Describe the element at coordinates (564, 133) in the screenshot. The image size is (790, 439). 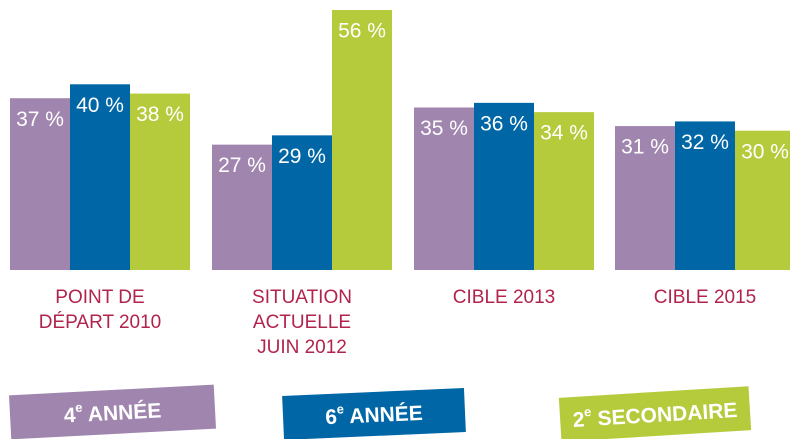
I see `value-label: 34 %` at that location.